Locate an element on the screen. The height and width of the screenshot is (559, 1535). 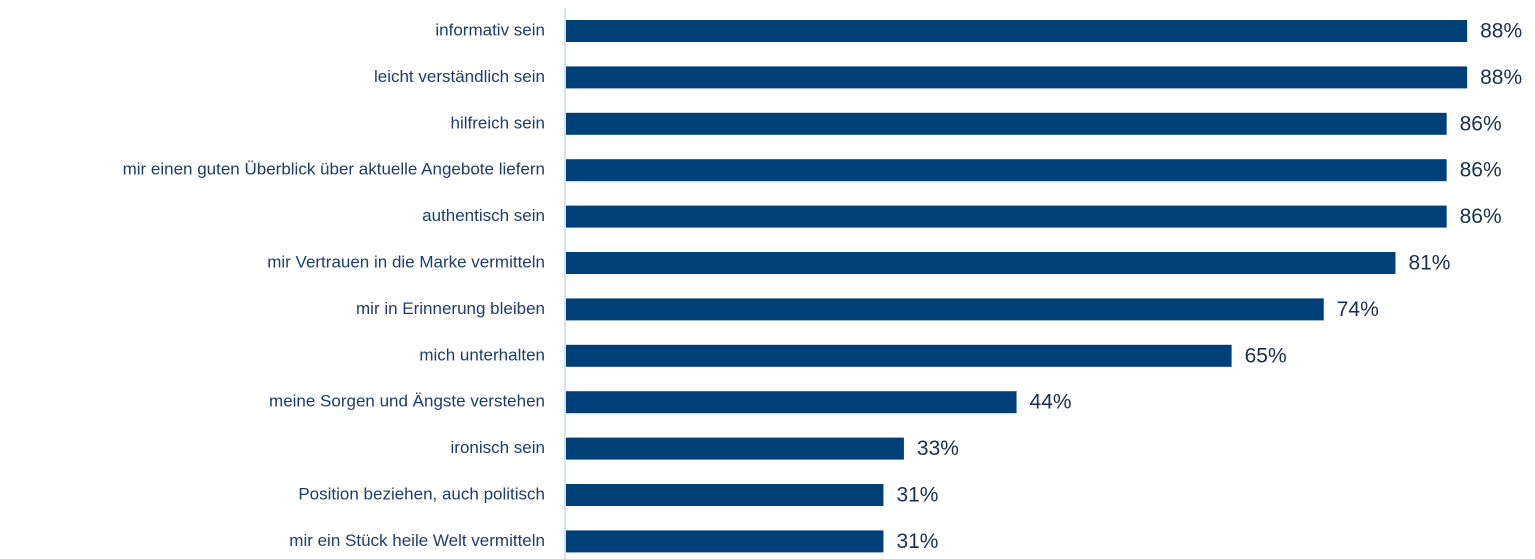
category-label: leicht verständlich sein is located at coordinates (459, 76).